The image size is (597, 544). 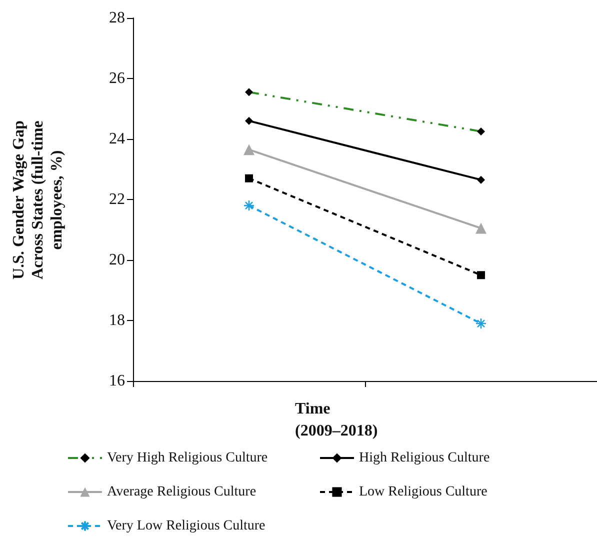 I want to click on y-tick-label: 28, so click(x=117, y=18).